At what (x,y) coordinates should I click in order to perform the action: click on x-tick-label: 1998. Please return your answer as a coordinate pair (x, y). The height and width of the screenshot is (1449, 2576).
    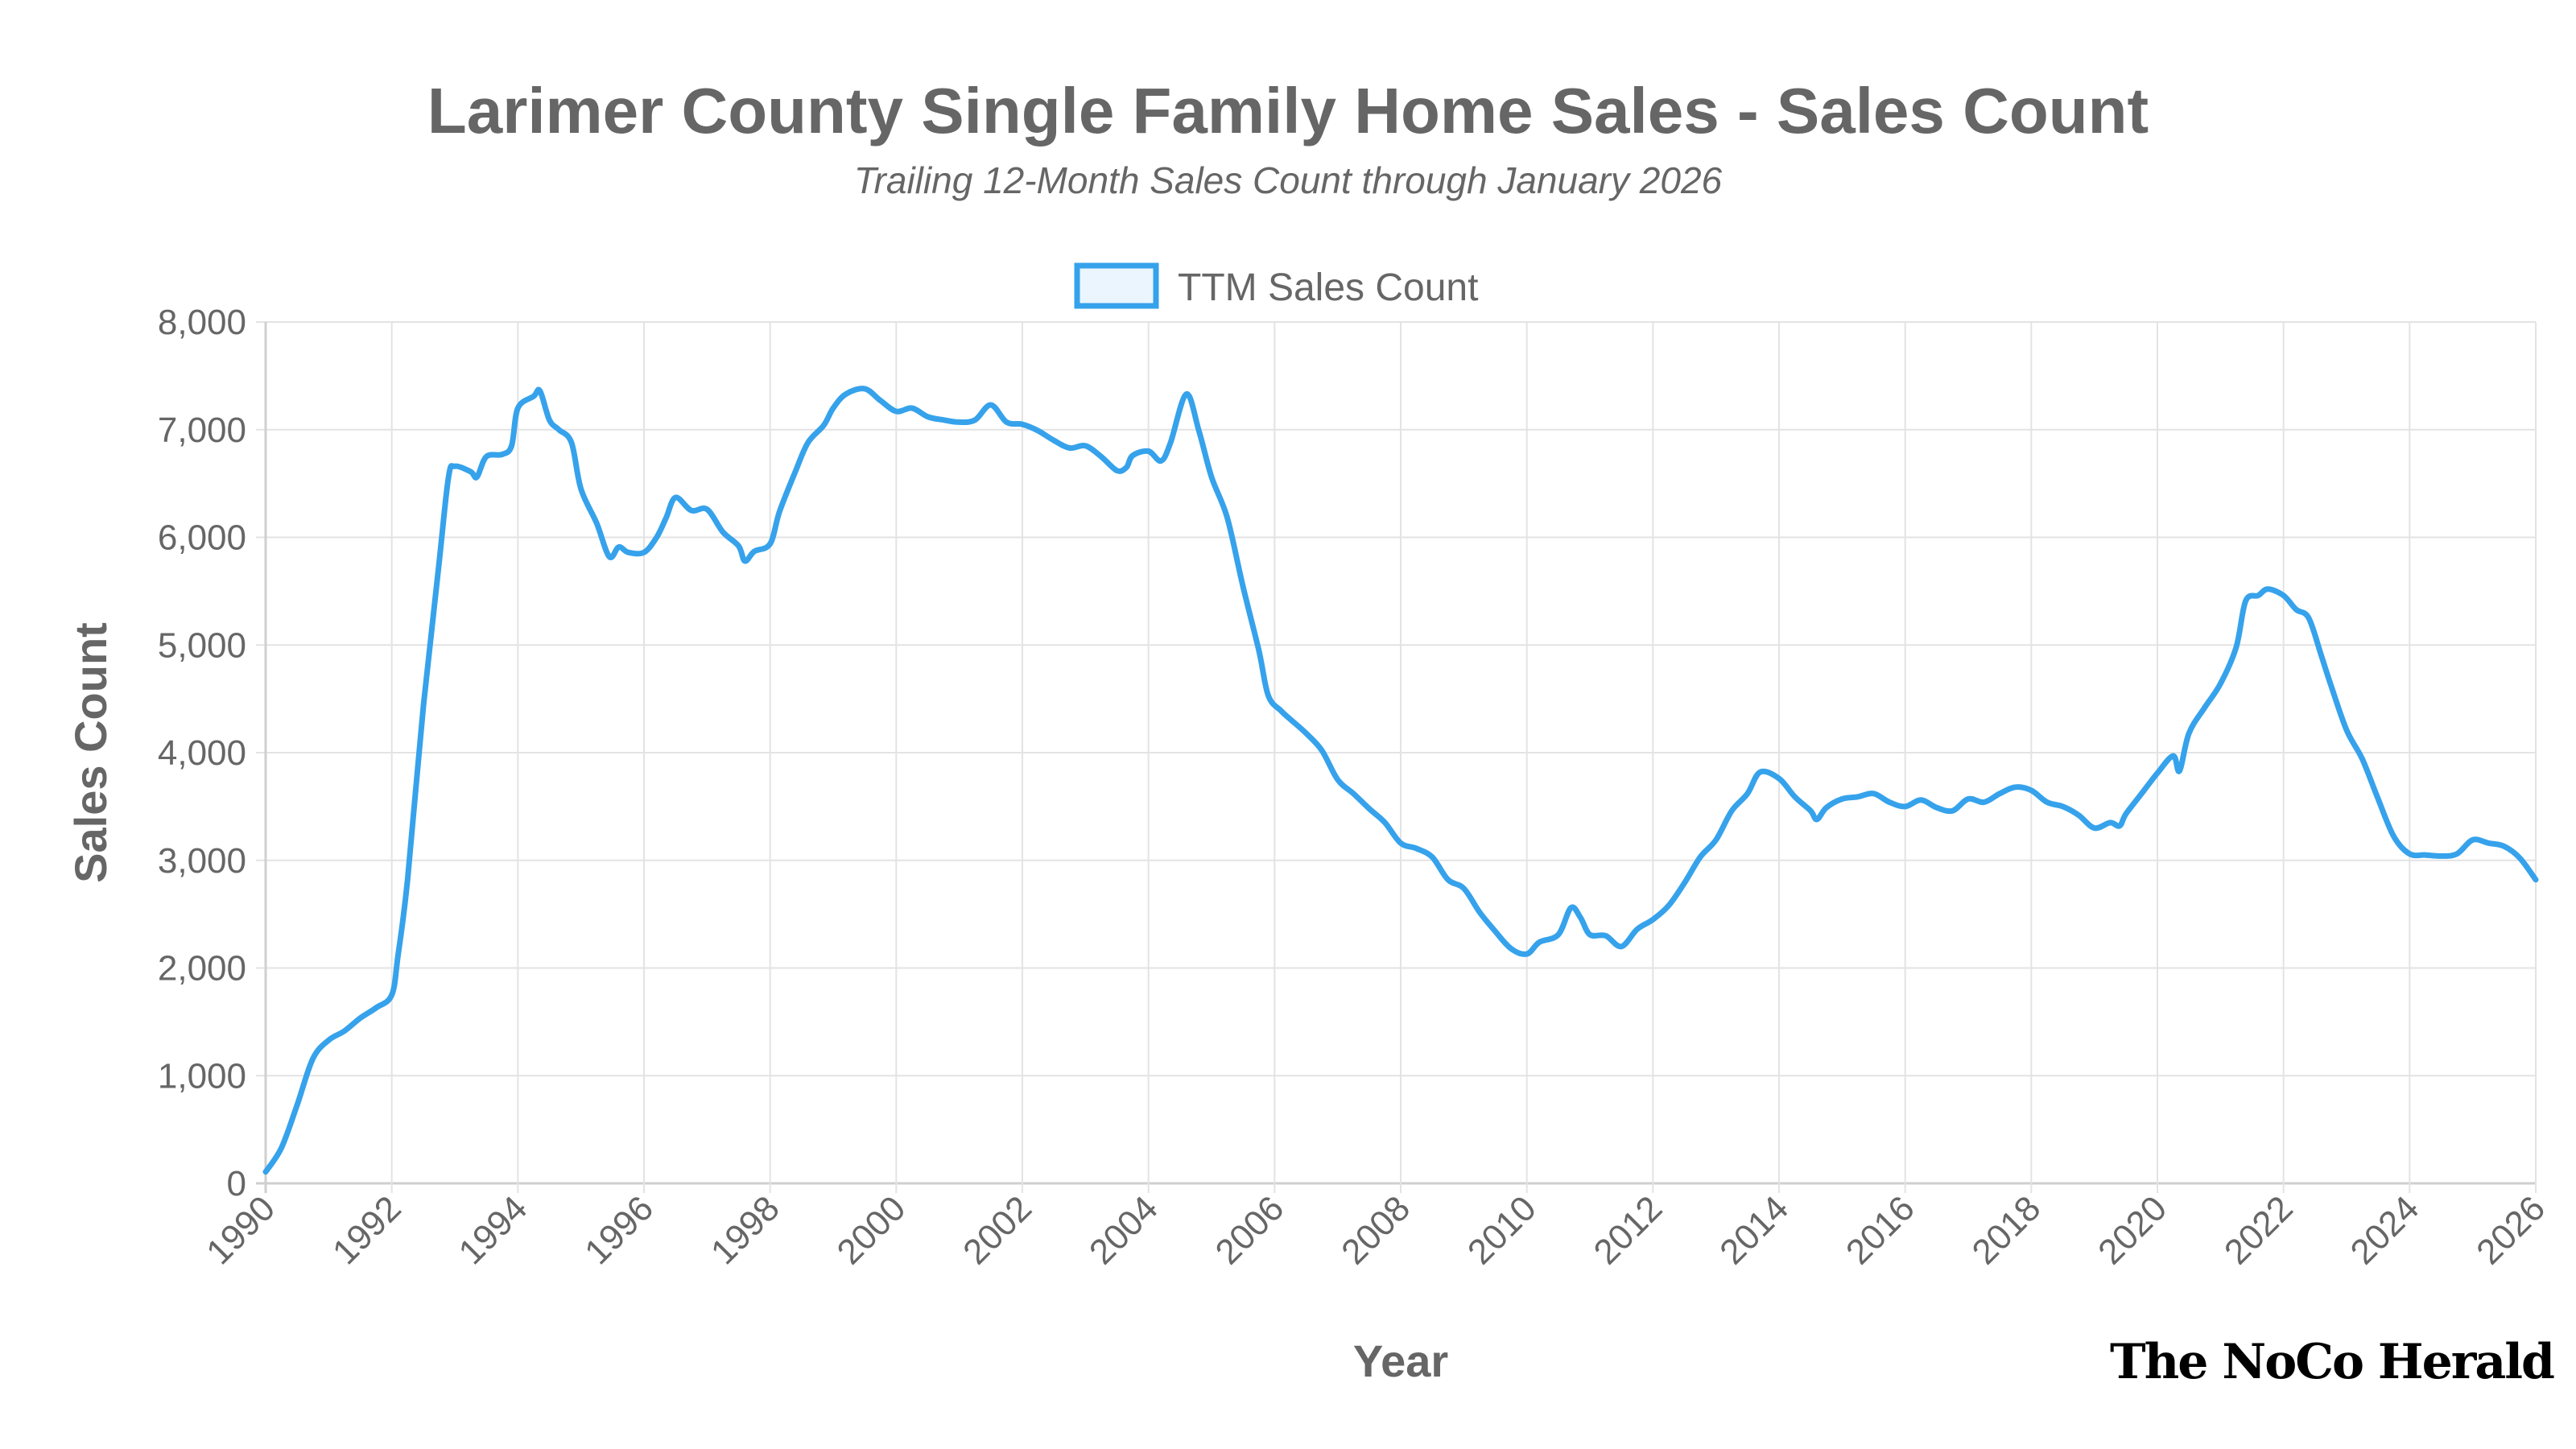
    Looking at the image, I should click on (745, 1230).